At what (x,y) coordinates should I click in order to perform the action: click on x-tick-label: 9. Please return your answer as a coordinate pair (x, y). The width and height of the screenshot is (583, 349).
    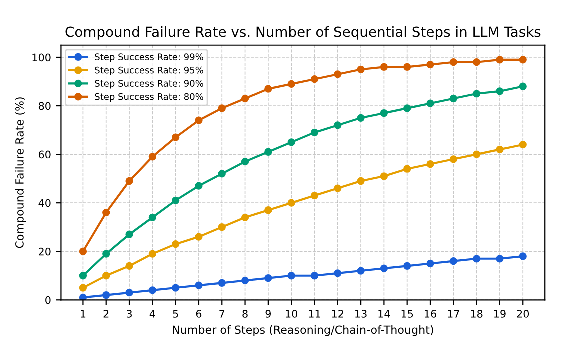
    Looking at the image, I should click on (269, 314).